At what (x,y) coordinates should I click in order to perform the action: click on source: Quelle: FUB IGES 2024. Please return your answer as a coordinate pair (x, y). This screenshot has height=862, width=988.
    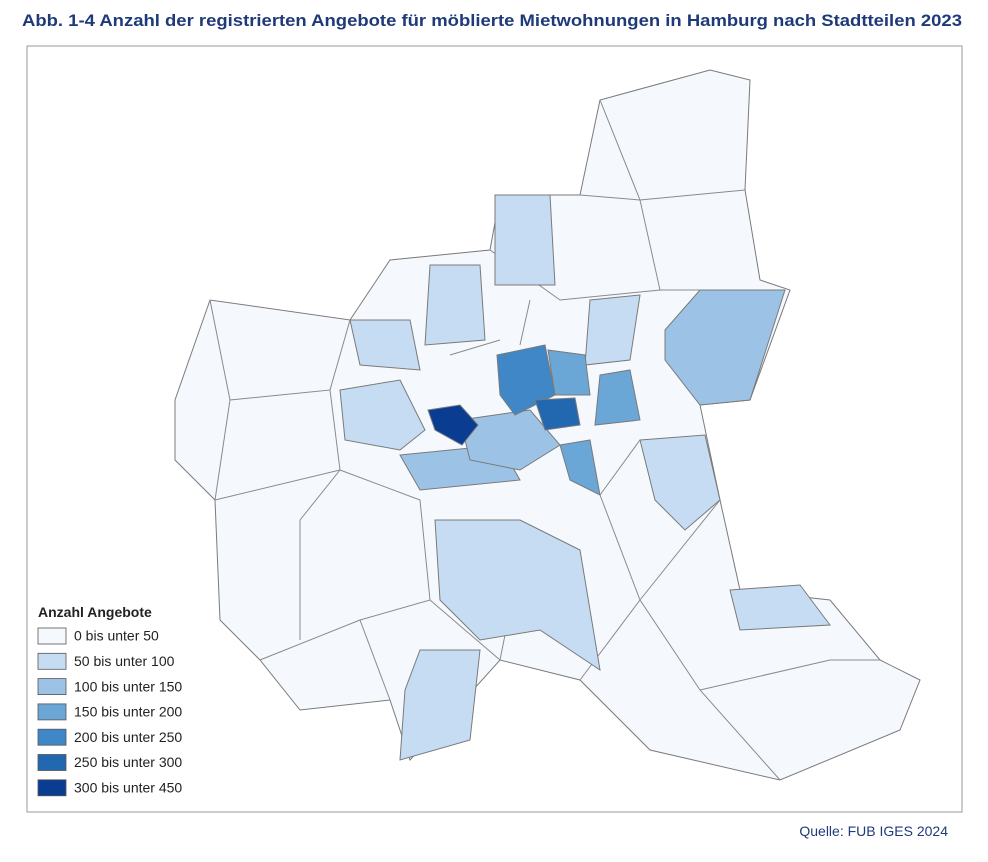
    Looking at the image, I should click on (873, 831).